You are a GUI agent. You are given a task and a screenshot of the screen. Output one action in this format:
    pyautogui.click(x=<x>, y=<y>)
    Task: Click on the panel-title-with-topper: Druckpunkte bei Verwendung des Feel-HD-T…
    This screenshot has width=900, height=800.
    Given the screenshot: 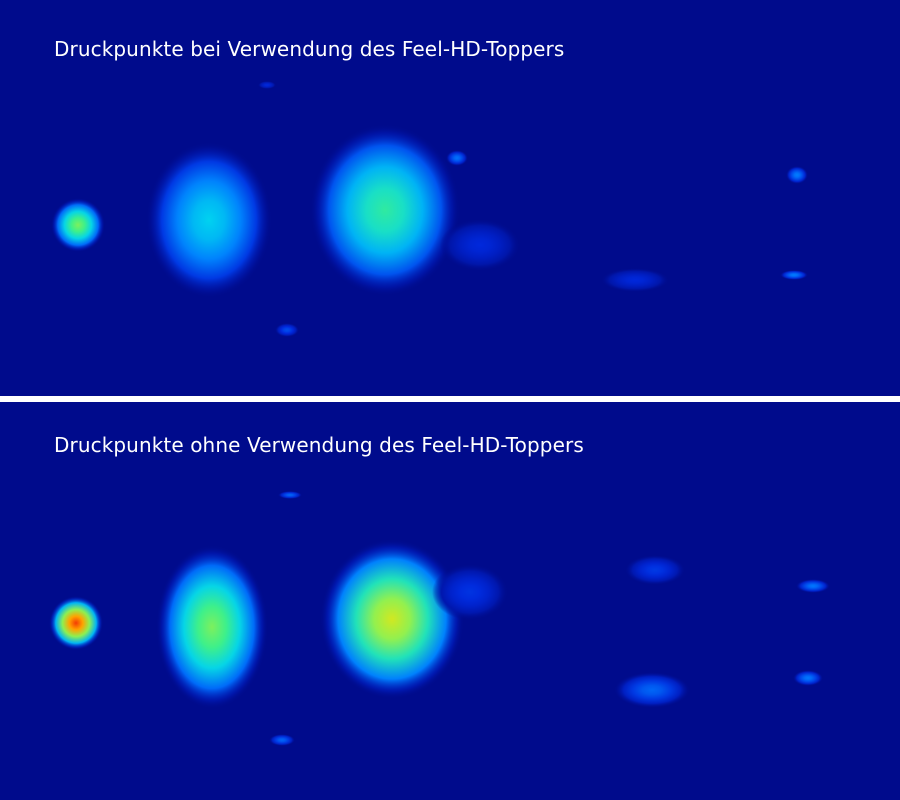 What is the action you would take?
    pyautogui.click(x=309, y=49)
    